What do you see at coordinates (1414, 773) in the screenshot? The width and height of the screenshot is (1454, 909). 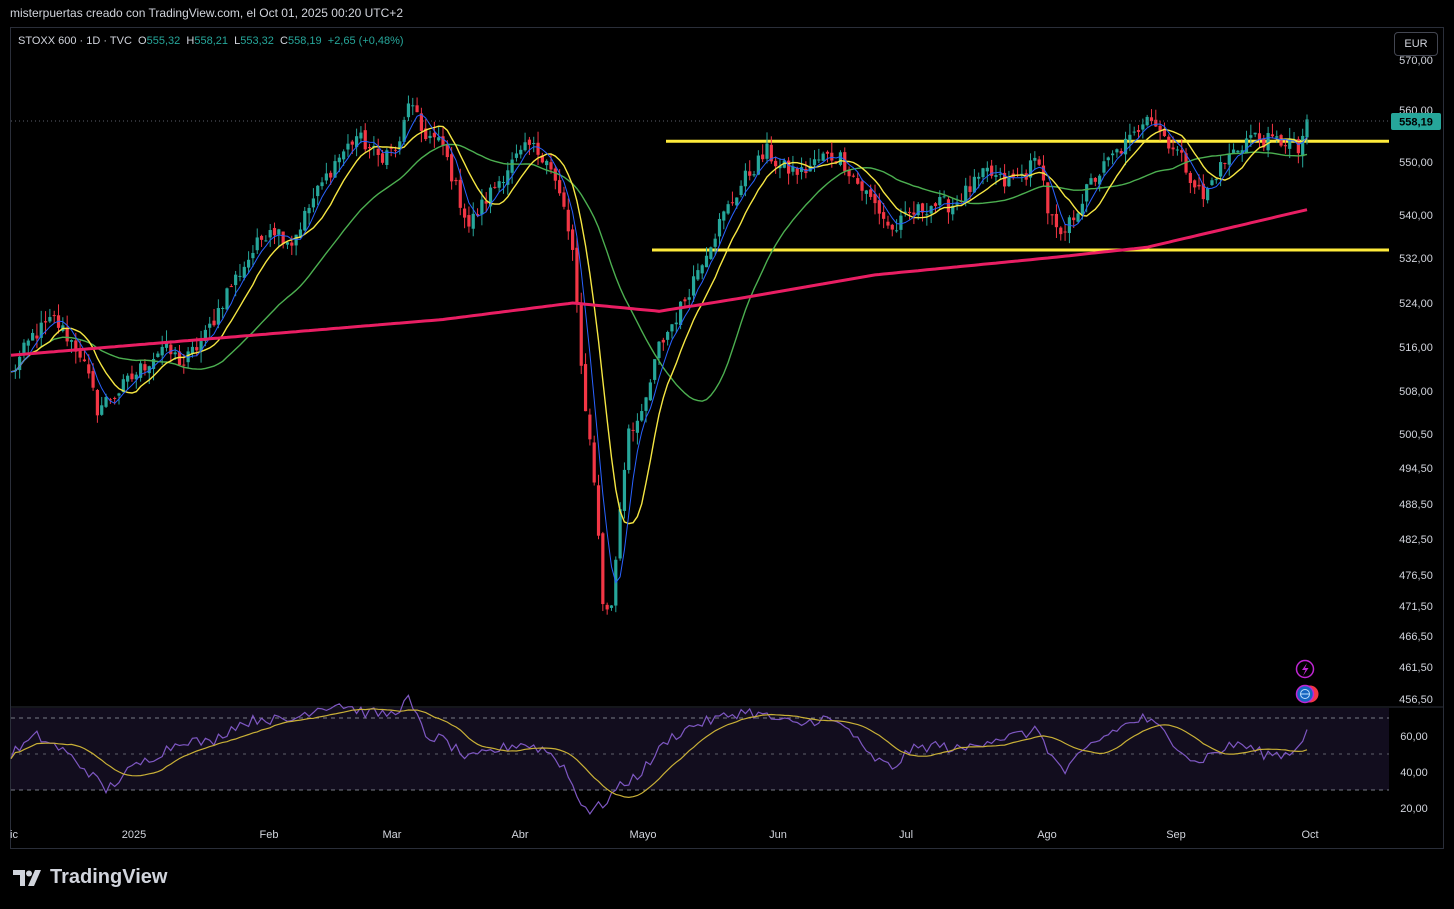 I see `rsi-axis: 60,00 40,00 20,00` at bounding box center [1414, 773].